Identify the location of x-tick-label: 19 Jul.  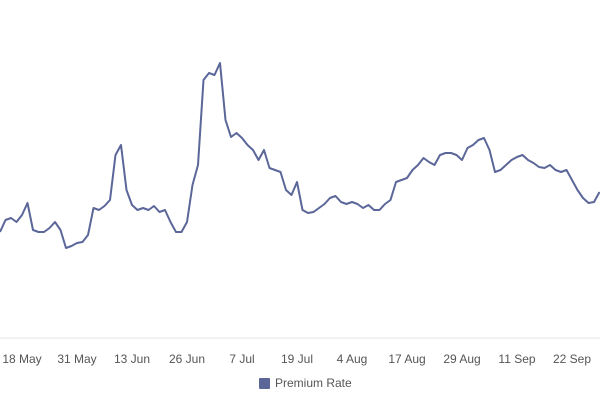
(297, 359).